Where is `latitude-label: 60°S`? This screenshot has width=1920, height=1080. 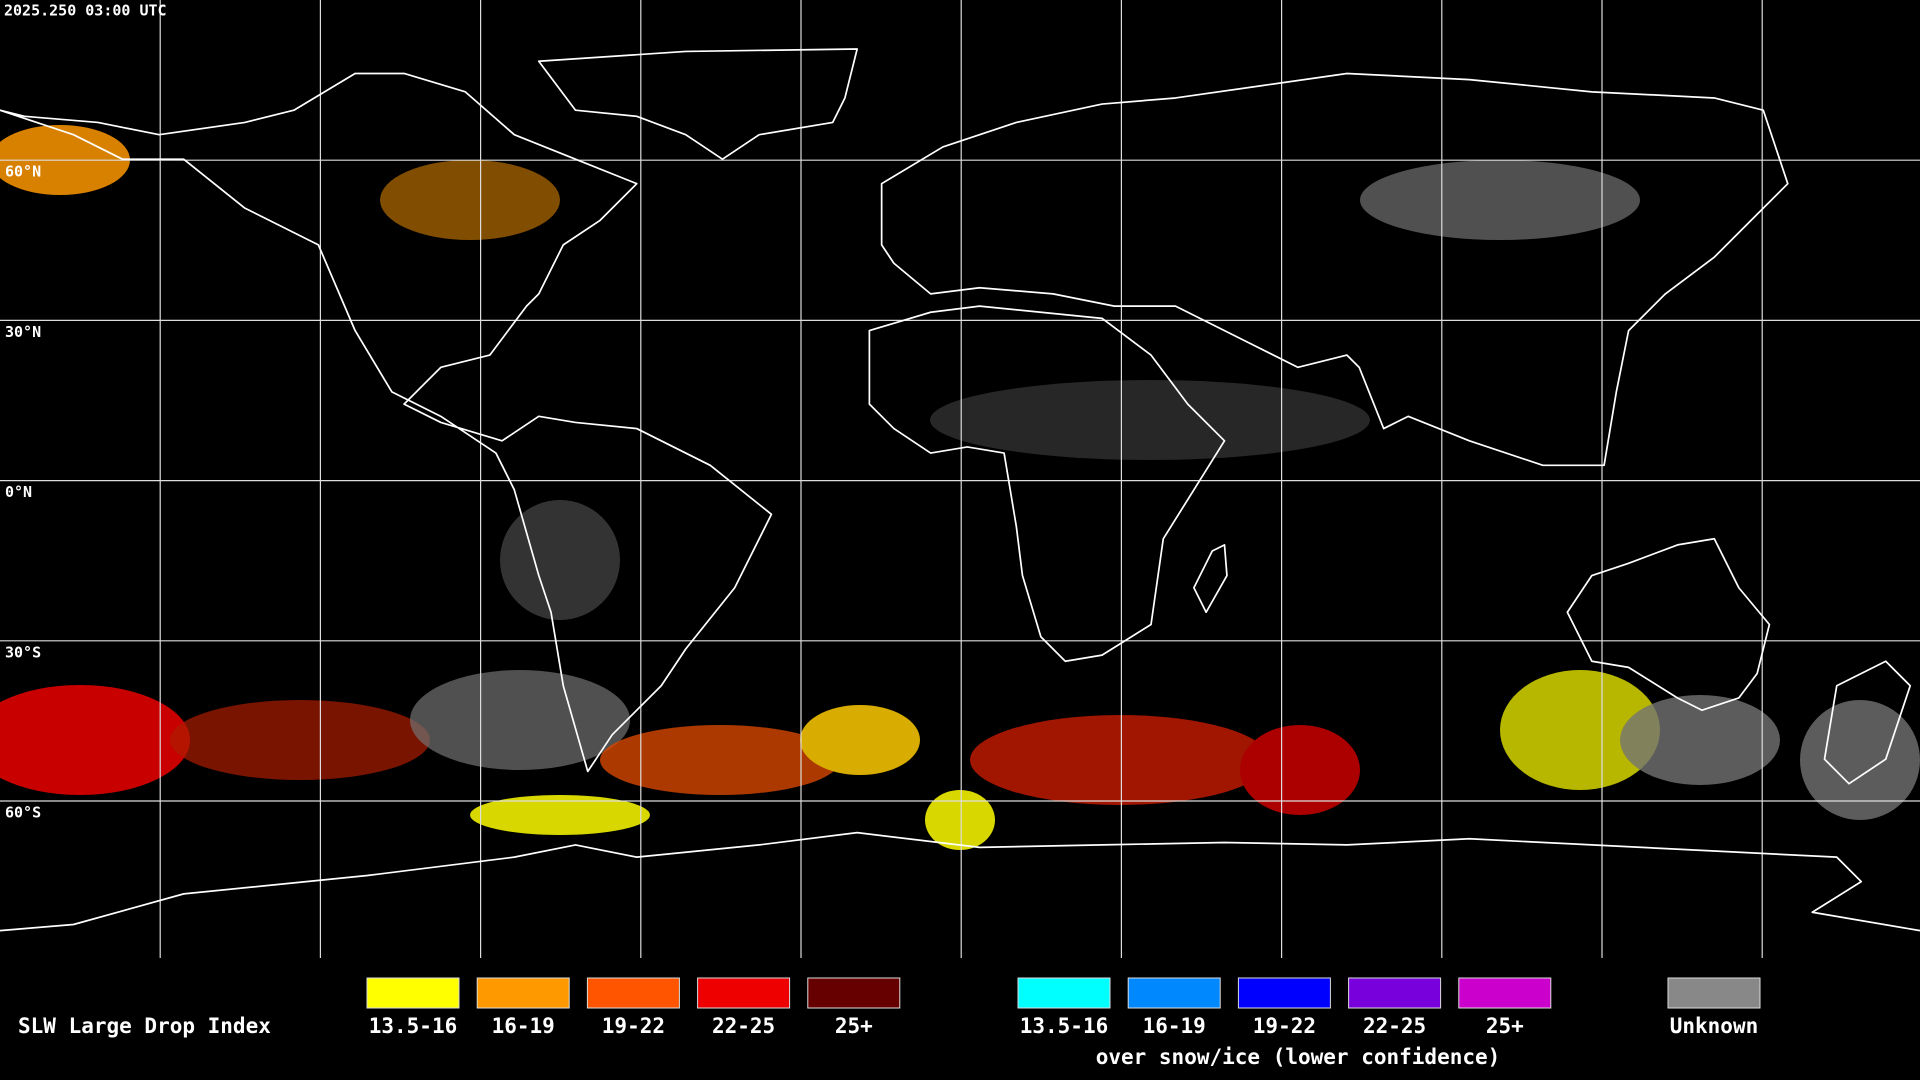 latitude-label: 60°S is located at coordinates (23, 813).